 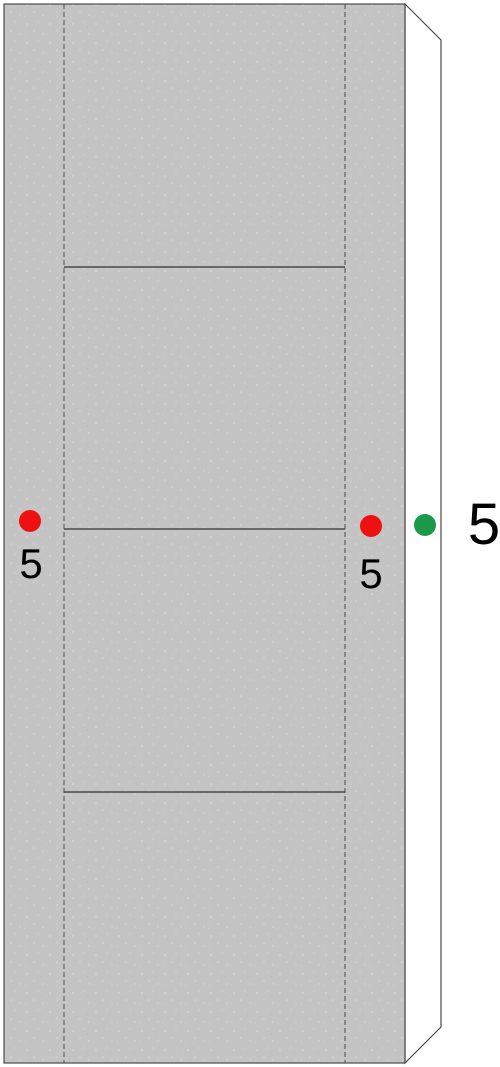 I want to click on outer-marker-label: 5, so click(x=484, y=524).